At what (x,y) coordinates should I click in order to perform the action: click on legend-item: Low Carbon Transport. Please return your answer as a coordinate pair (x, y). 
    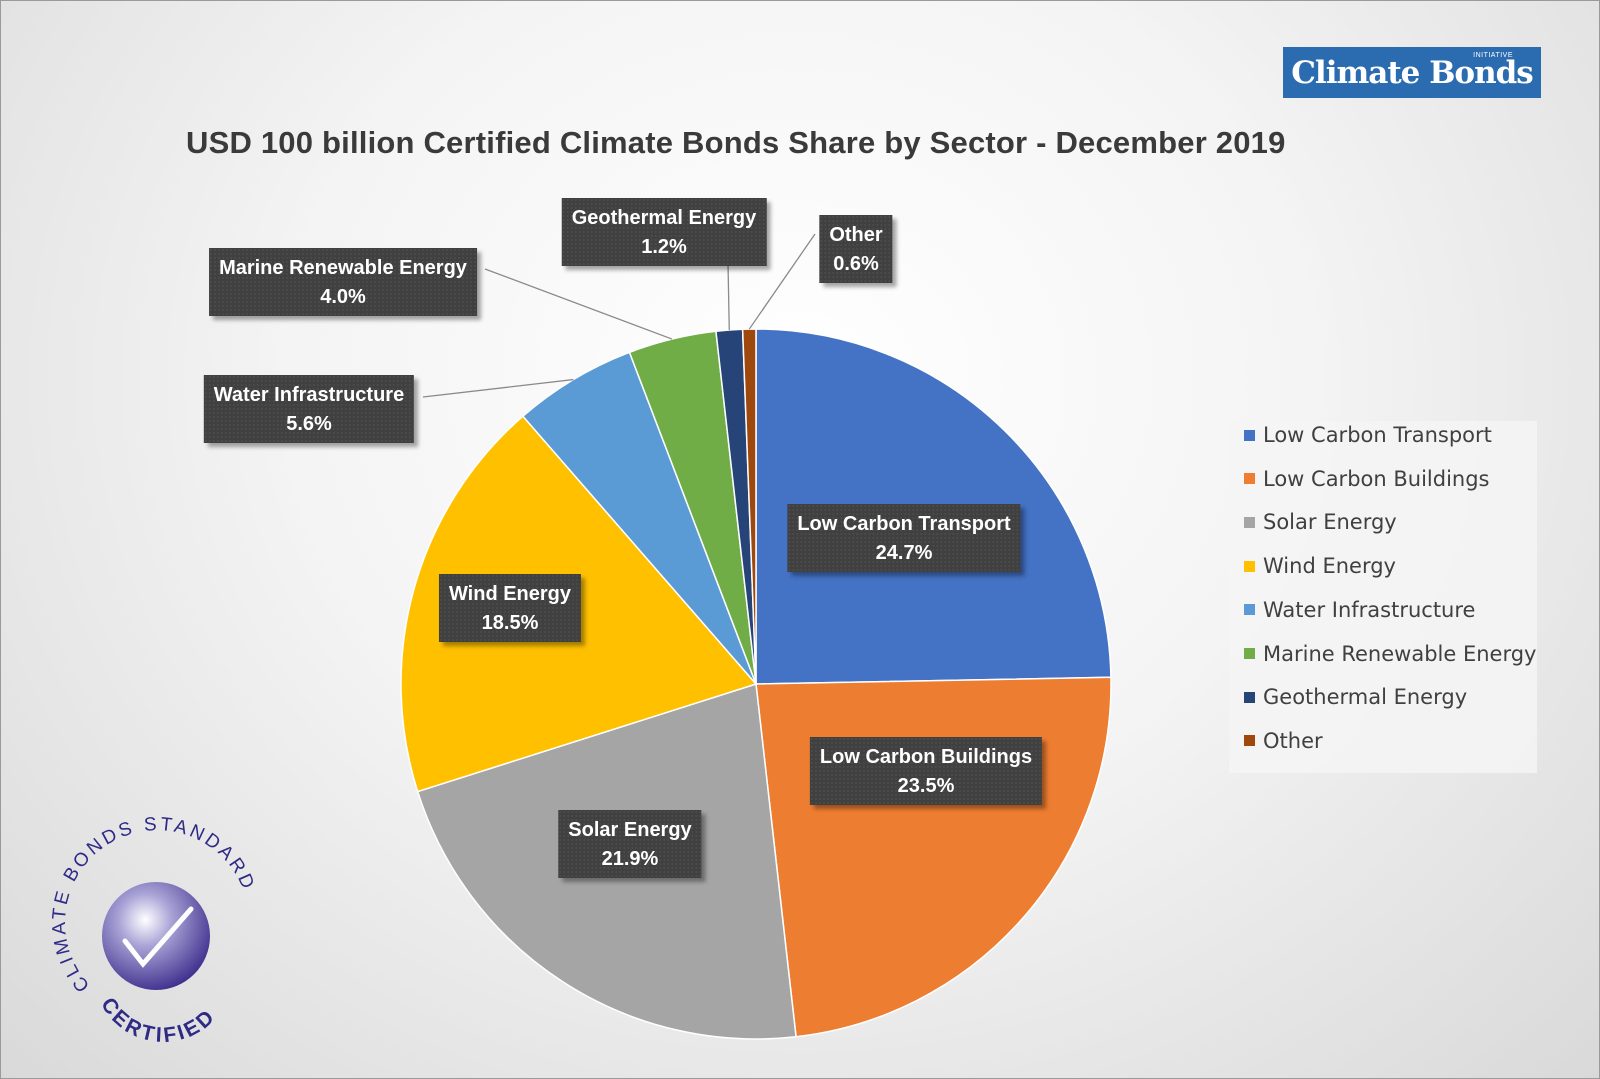
    Looking at the image, I should click on (1368, 435).